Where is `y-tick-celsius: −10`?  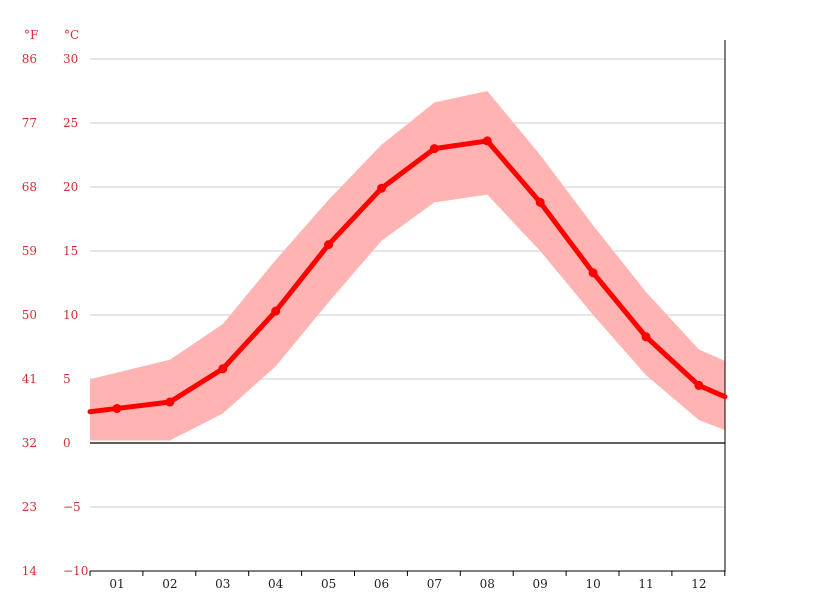 y-tick-celsius: −10 is located at coordinates (75, 571).